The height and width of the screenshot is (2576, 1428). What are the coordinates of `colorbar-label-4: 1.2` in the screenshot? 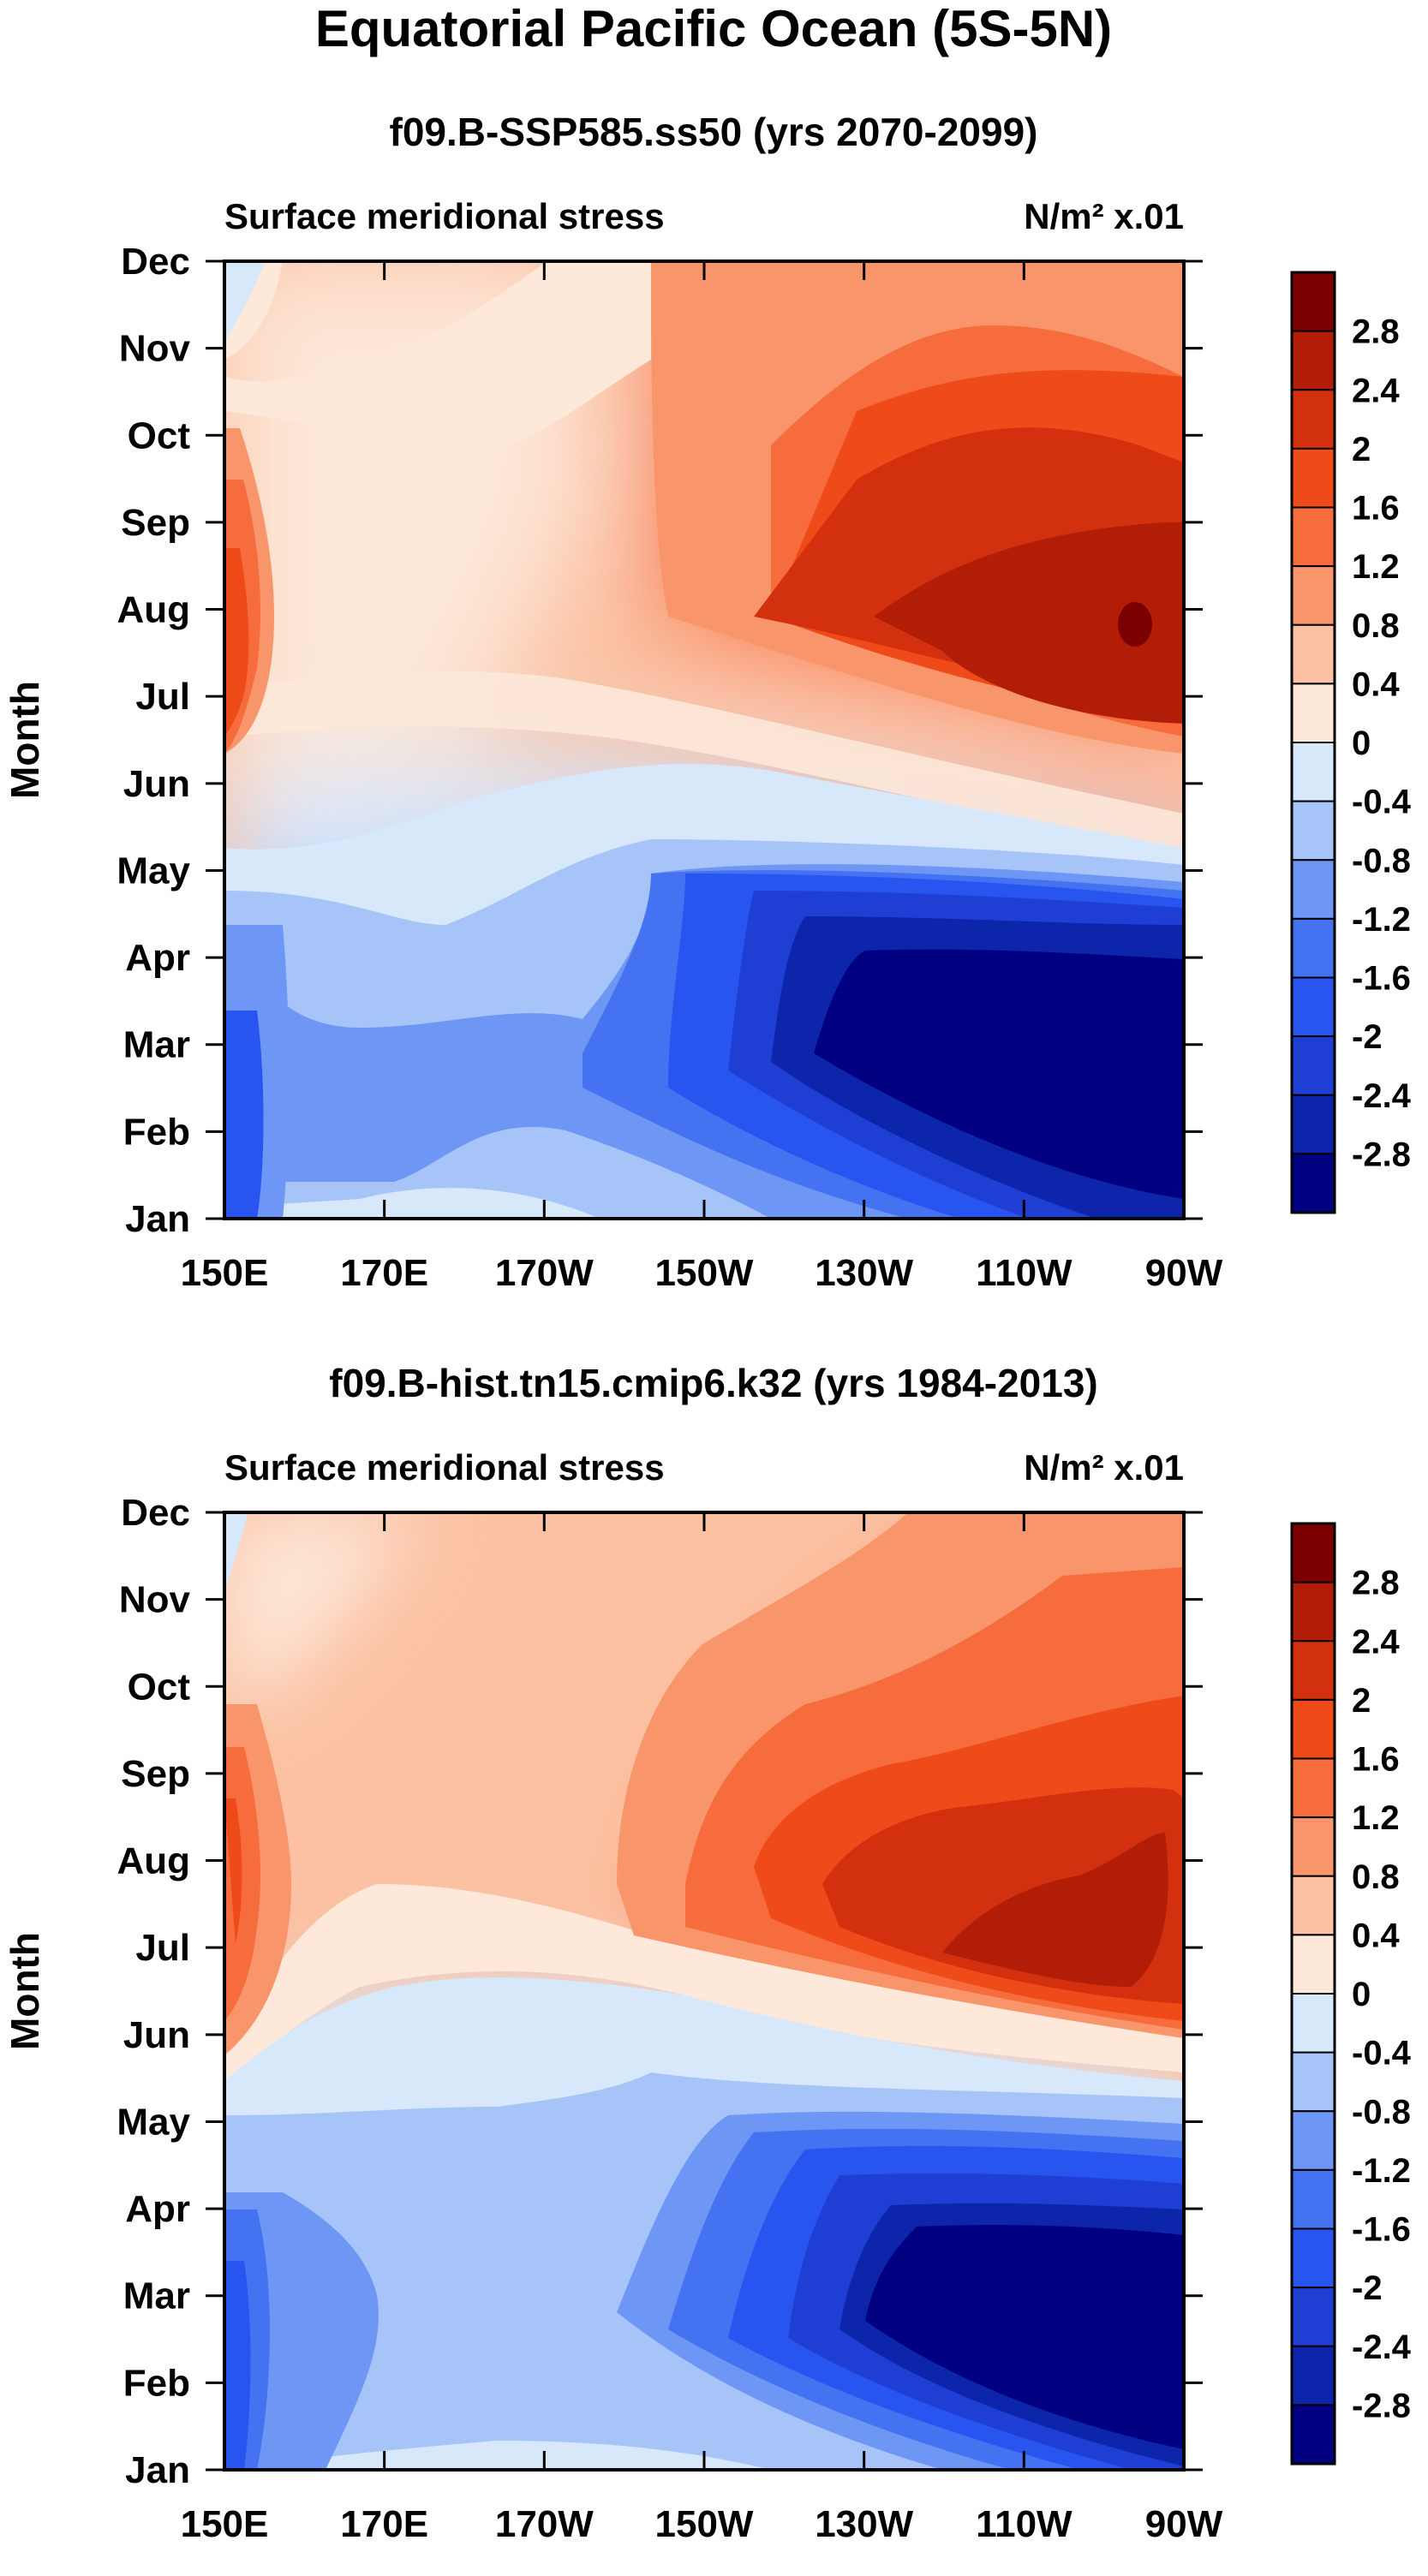 It's located at (1376, 567).